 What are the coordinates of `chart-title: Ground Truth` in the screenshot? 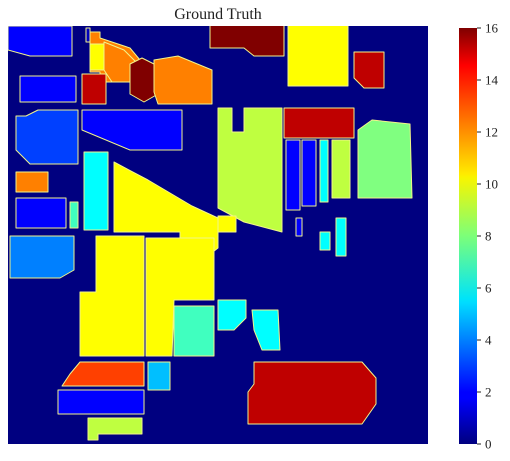 It's located at (218, 14).